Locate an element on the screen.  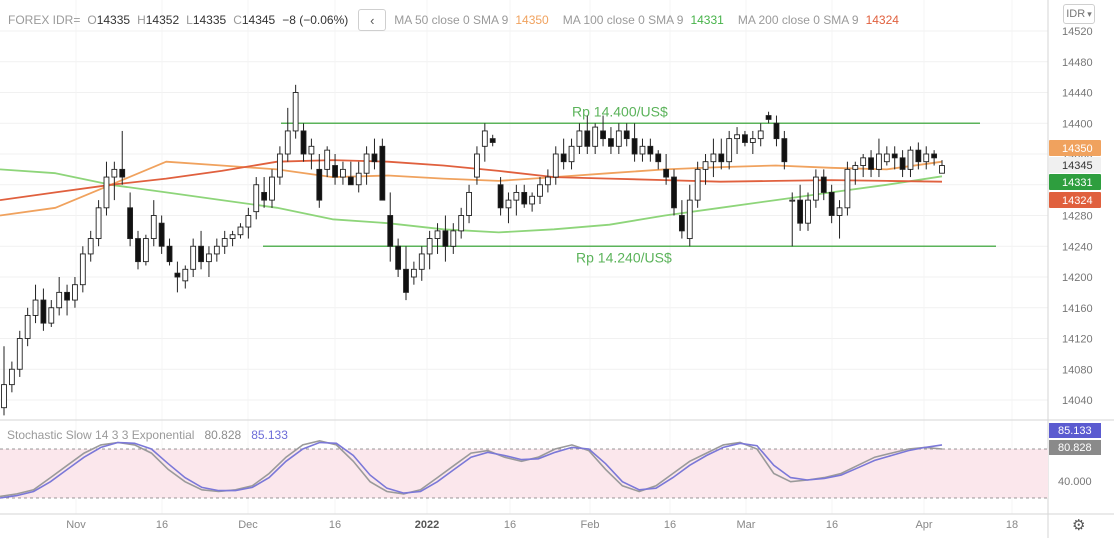
stochastic-tick-label: 40.000 is located at coordinates (1075, 482).